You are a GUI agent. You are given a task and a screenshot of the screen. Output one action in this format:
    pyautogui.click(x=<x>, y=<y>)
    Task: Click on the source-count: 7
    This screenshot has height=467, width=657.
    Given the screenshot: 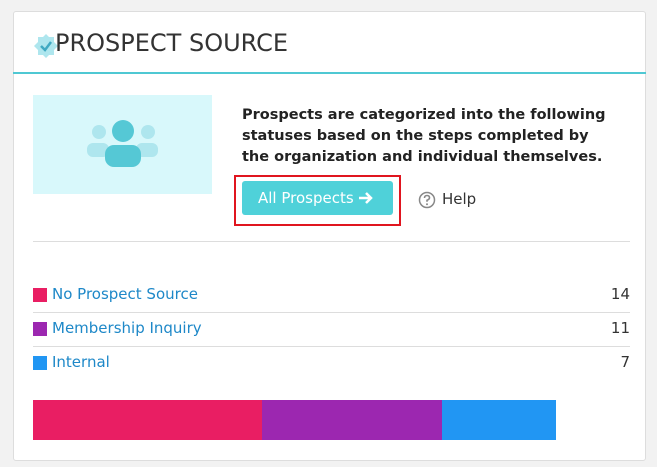 What is the action you would take?
    pyautogui.click(x=625, y=362)
    